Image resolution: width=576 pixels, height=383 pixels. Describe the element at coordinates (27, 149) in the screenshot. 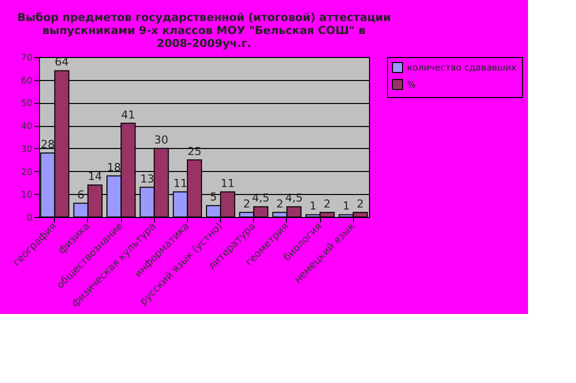

I see `y-tick-label: 30` at that location.